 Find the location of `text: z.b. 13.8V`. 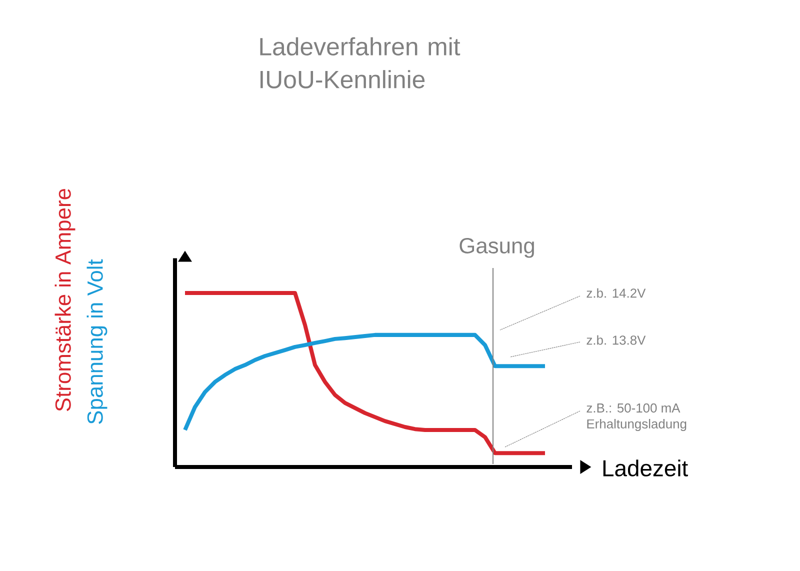

text: z.b. 13.8V is located at coordinates (616, 340).